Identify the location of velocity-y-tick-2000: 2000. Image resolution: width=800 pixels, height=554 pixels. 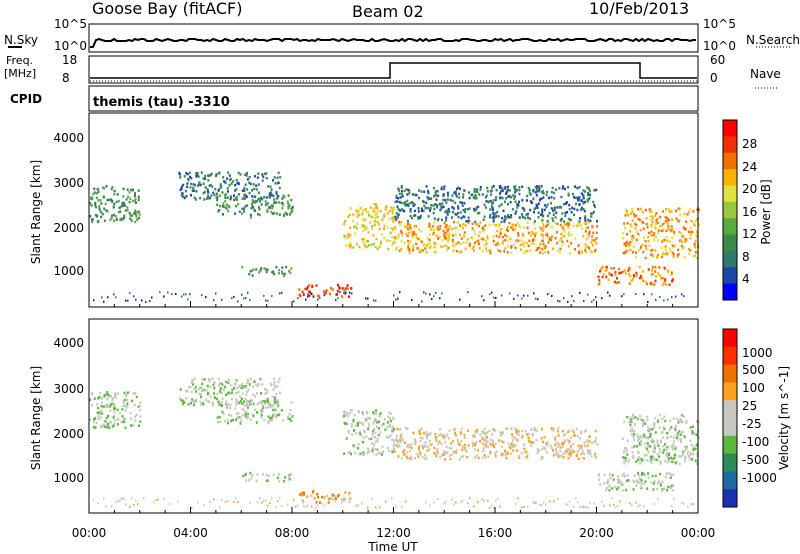
(68, 434).